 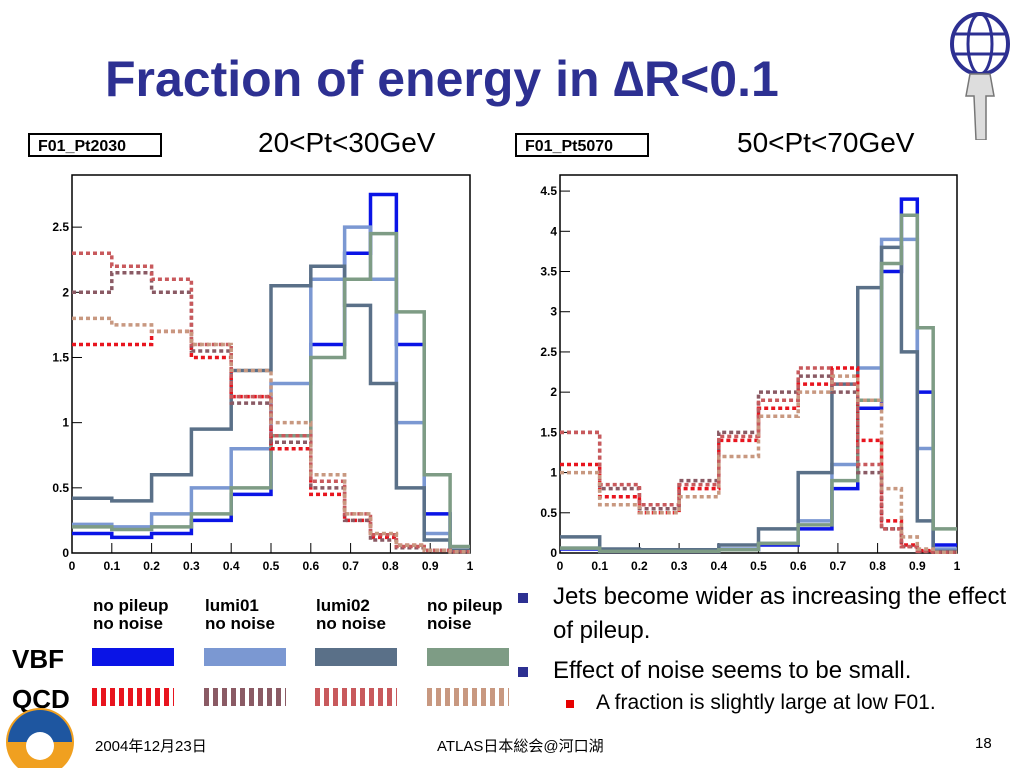 What do you see at coordinates (347, 142) in the screenshot?
I see `pt-label-left: 20<Pt<30GeV` at bounding box center [347, 142].